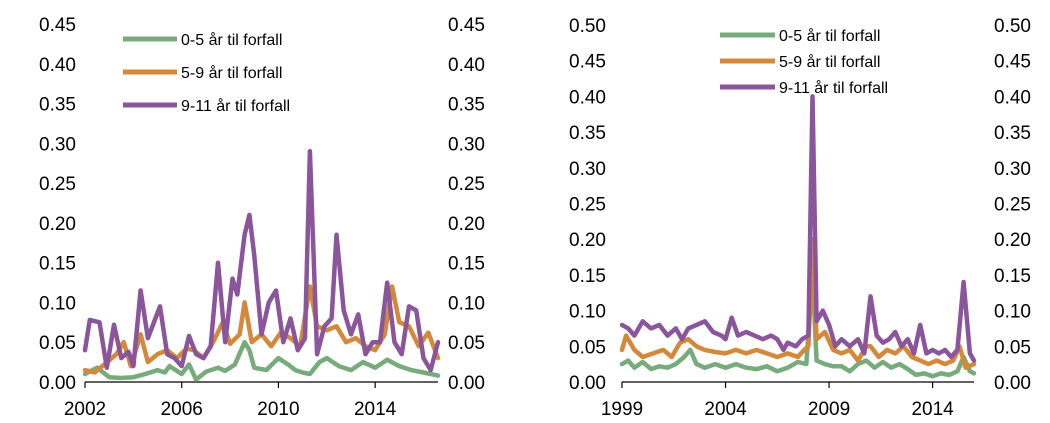  I want to click on x-tick-label: 2004, so click(725, 409).